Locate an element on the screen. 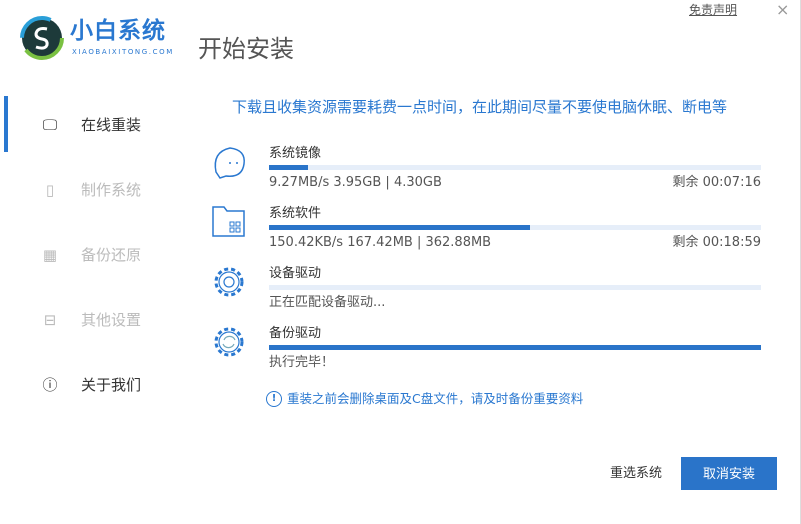 This screenshot has width=801, height=524. task-label: 备份驱动 is located at coordinates (295, 333).